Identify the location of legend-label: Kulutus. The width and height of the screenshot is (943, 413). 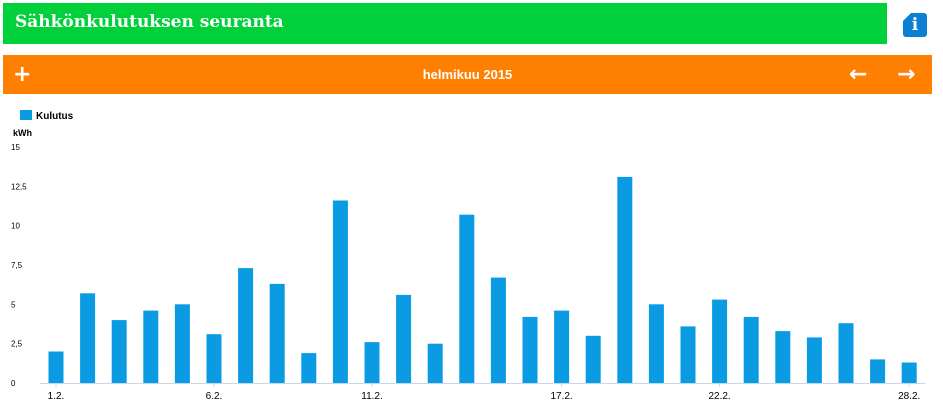
(55, 116).